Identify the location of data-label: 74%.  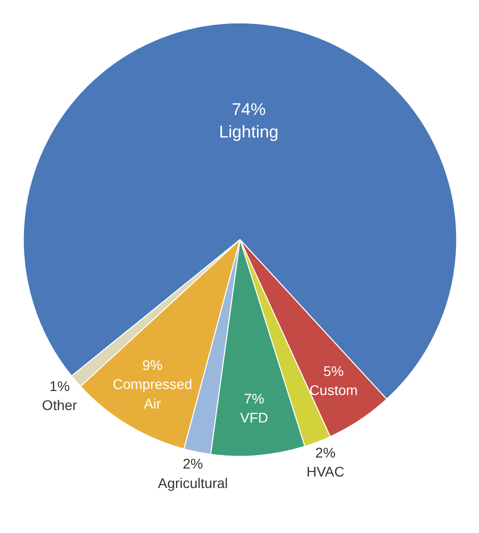
(249, 109).